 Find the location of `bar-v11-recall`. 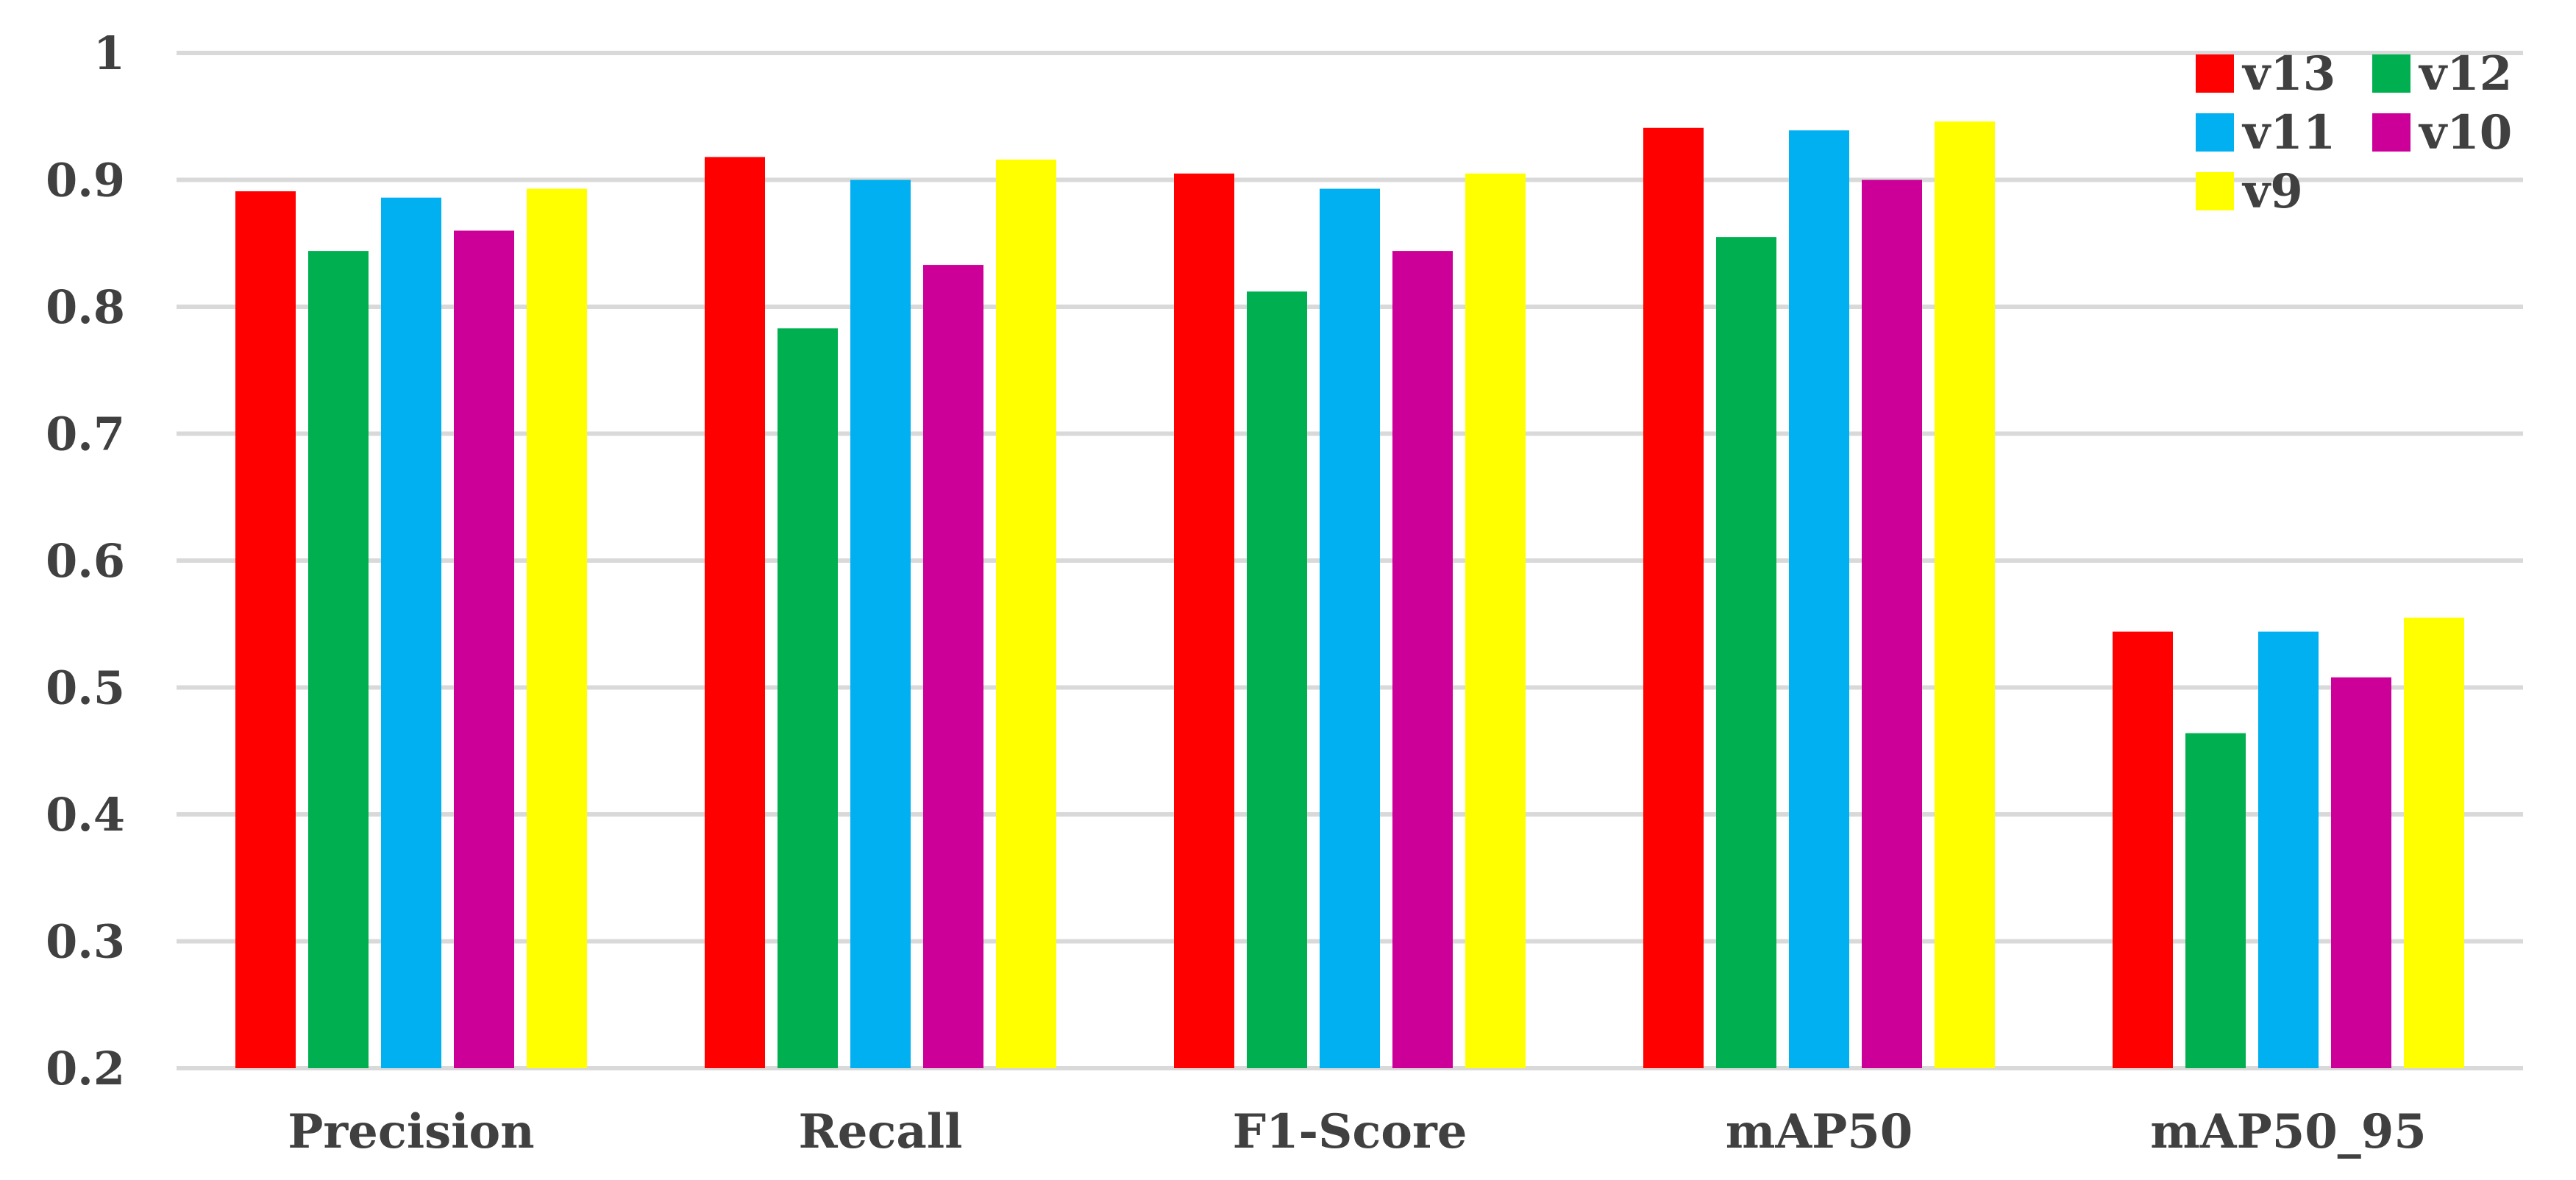

bar-v11-recall is located at coordinates (880, 624).